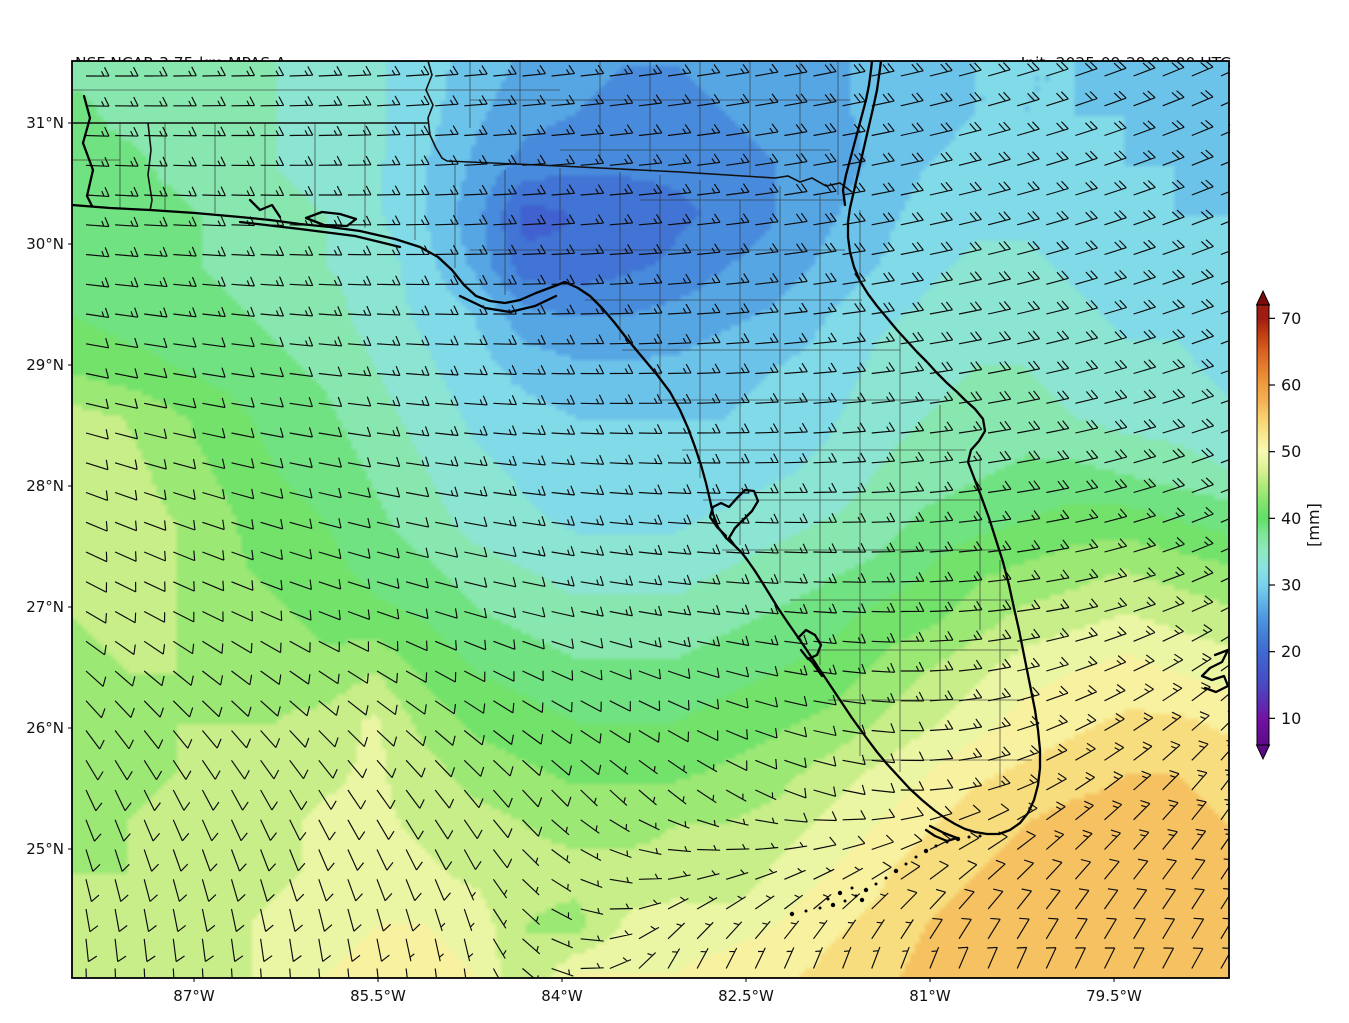  Describe the element at coordinates (45, 607) in the screenshot. I see `lat-tick-label: 27°N` at that location.